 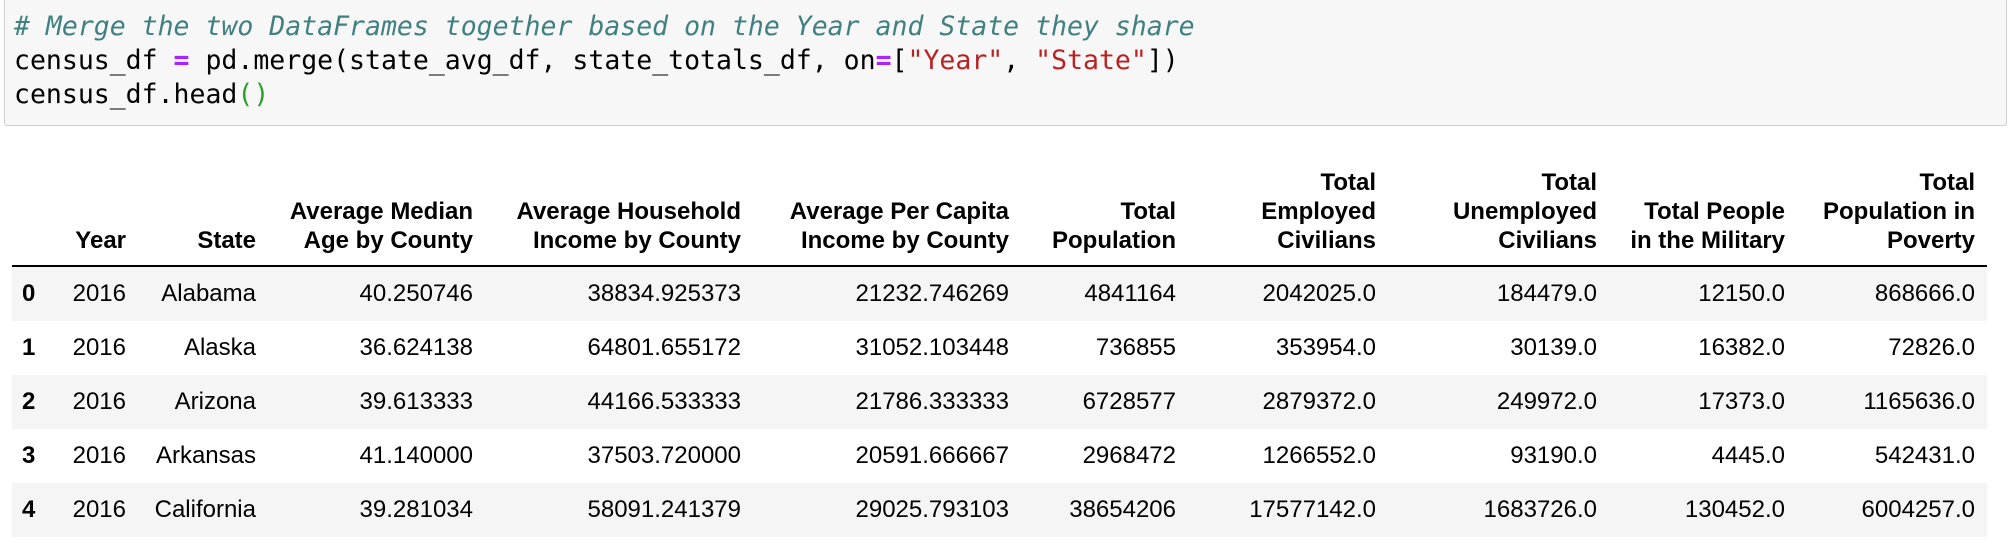 What do you see at coordinates (1540, 509) in the screenshot?
I see `table-cell: 1683726.0` at bounding box center [1540, 509].